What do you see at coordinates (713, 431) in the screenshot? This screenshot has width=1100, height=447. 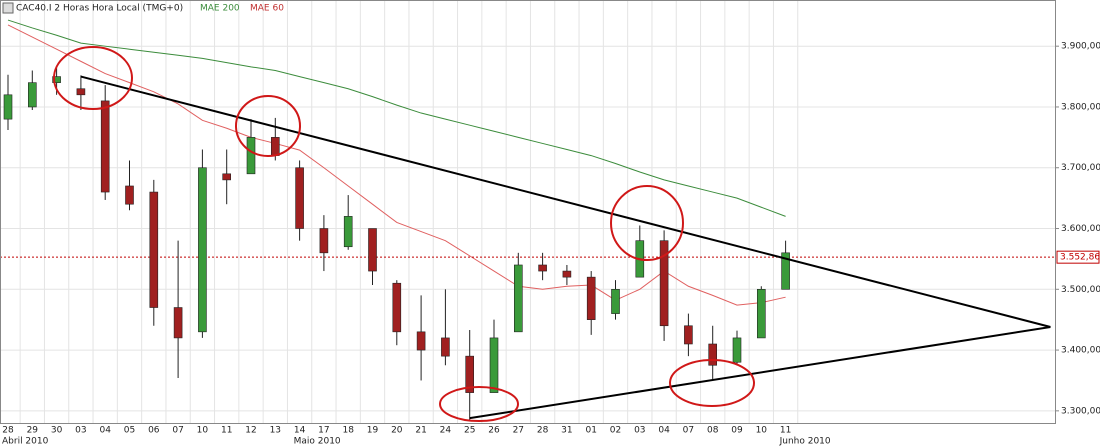 I see `x-tick-label: 08` at bounding box center [713, 431].